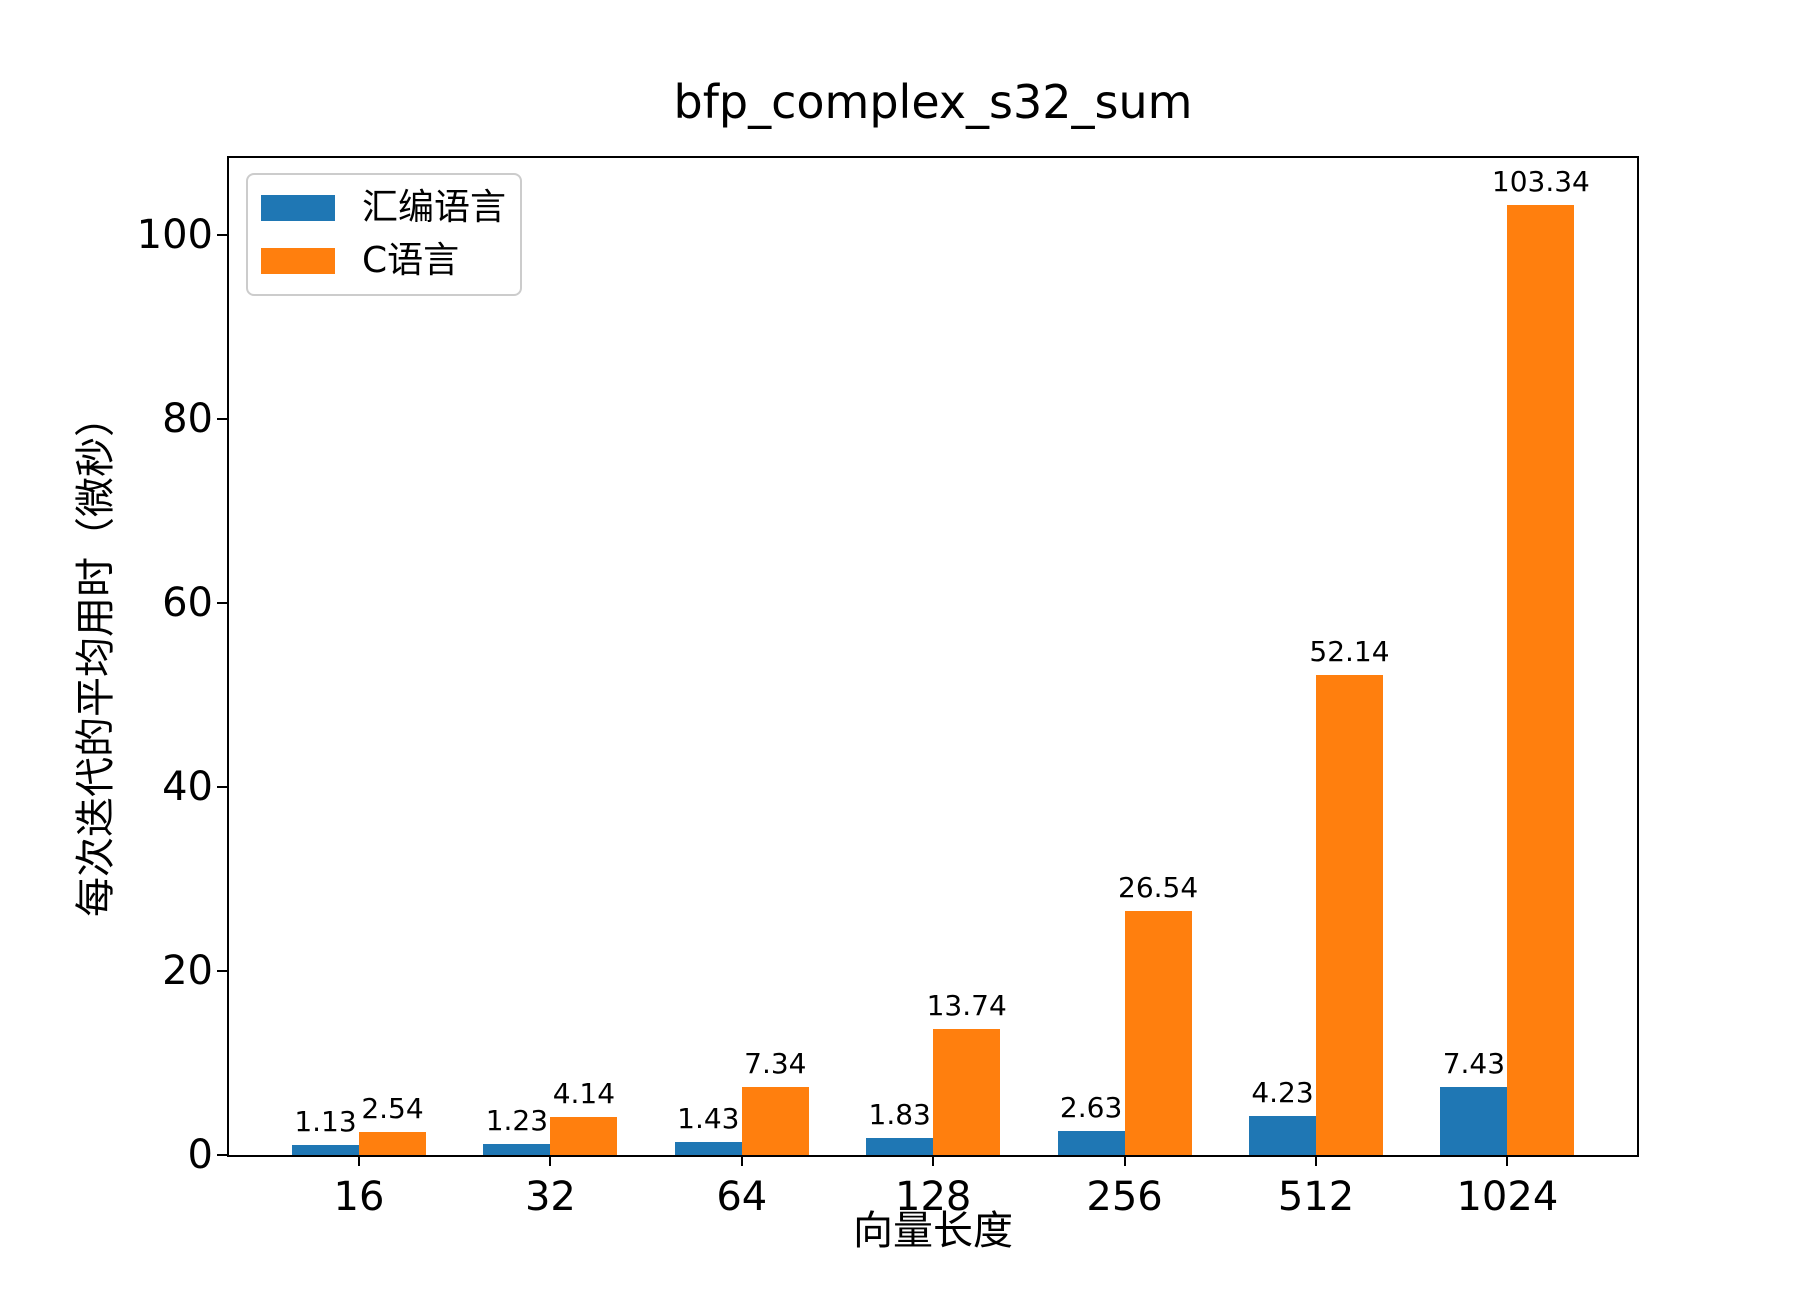 This screenshot has width=1820, height=1300. I want to click on bar-value-label: 26.54, so click(1158, 887).